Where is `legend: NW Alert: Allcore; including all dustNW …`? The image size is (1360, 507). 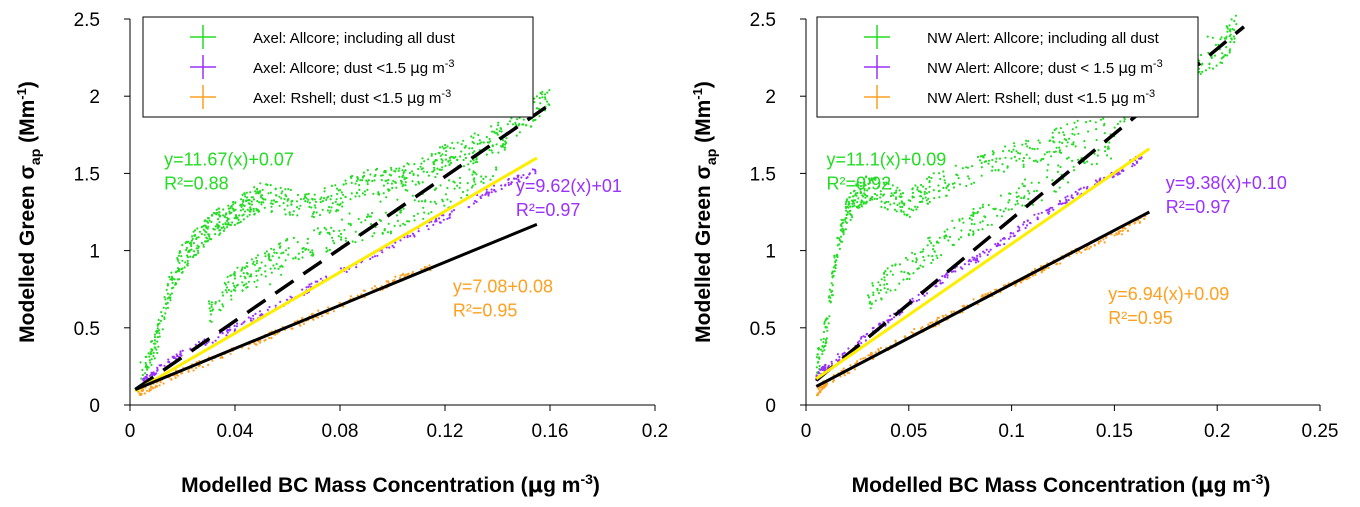 legend: NW Alert: Allcore; including all dustNW … is located at coordinates (1007, 67).